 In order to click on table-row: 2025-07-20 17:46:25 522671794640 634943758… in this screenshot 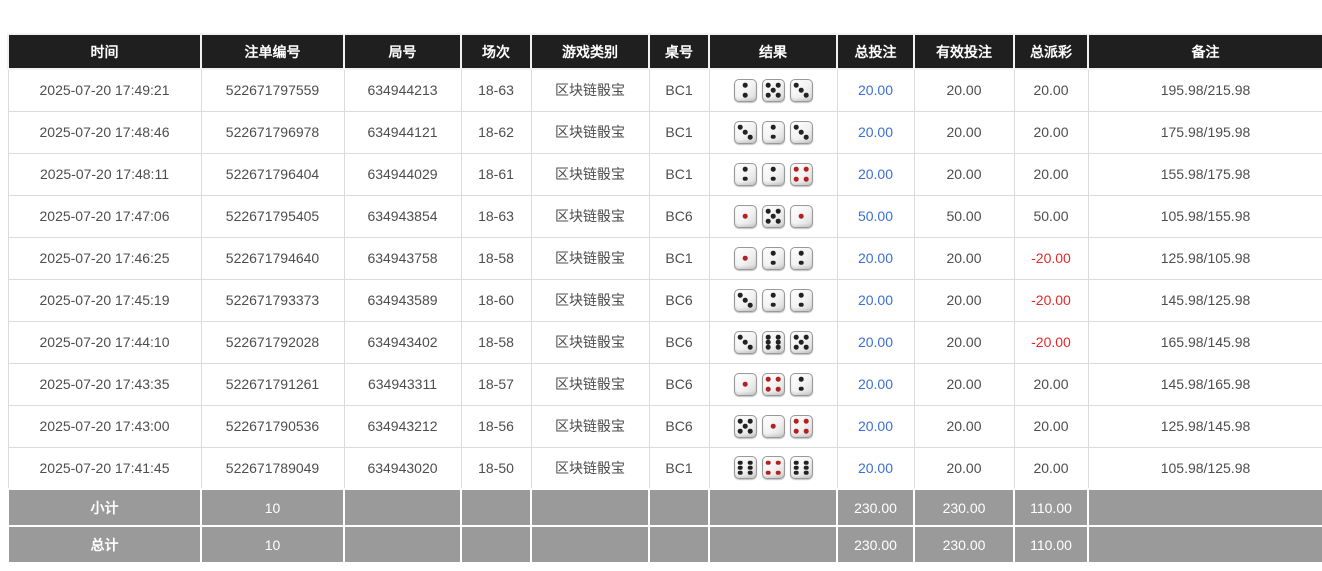, I will do `click(664, 258)`.